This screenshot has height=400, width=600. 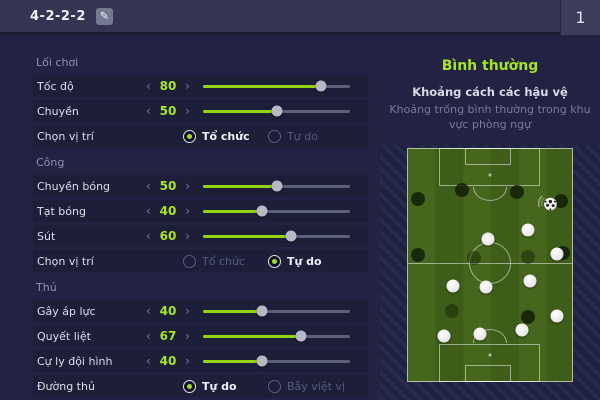 What do you see at coordinates (488, 156) in the screenshot?
I see `goal-area-top` at bounding box center [488, 156].